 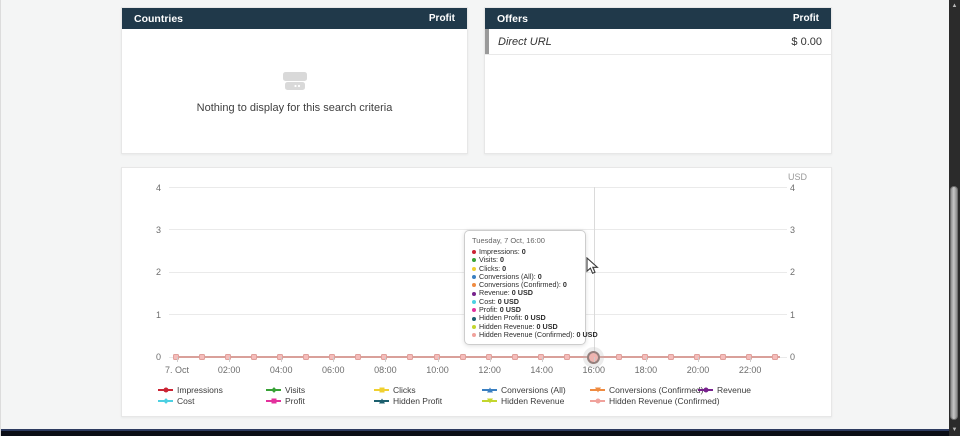 I want to click on x-axis-tick-label: 08:00, so click(x=385, y=370).